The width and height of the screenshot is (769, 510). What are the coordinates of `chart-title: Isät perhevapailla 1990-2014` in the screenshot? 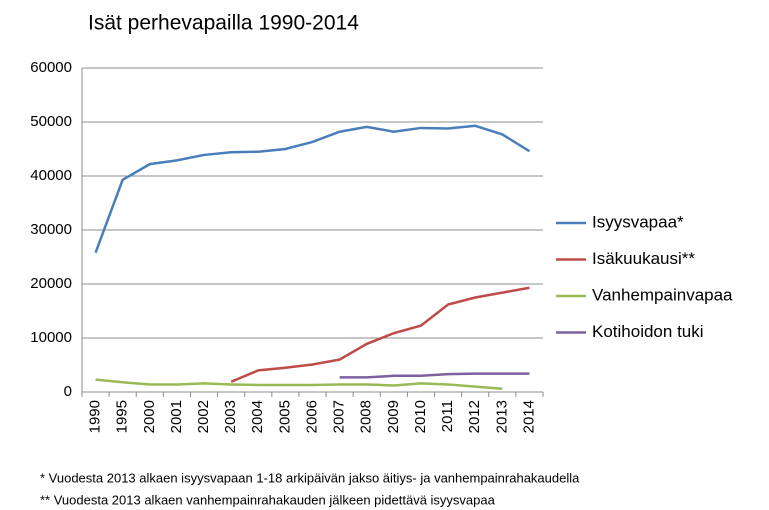 It's located at (223, 23).